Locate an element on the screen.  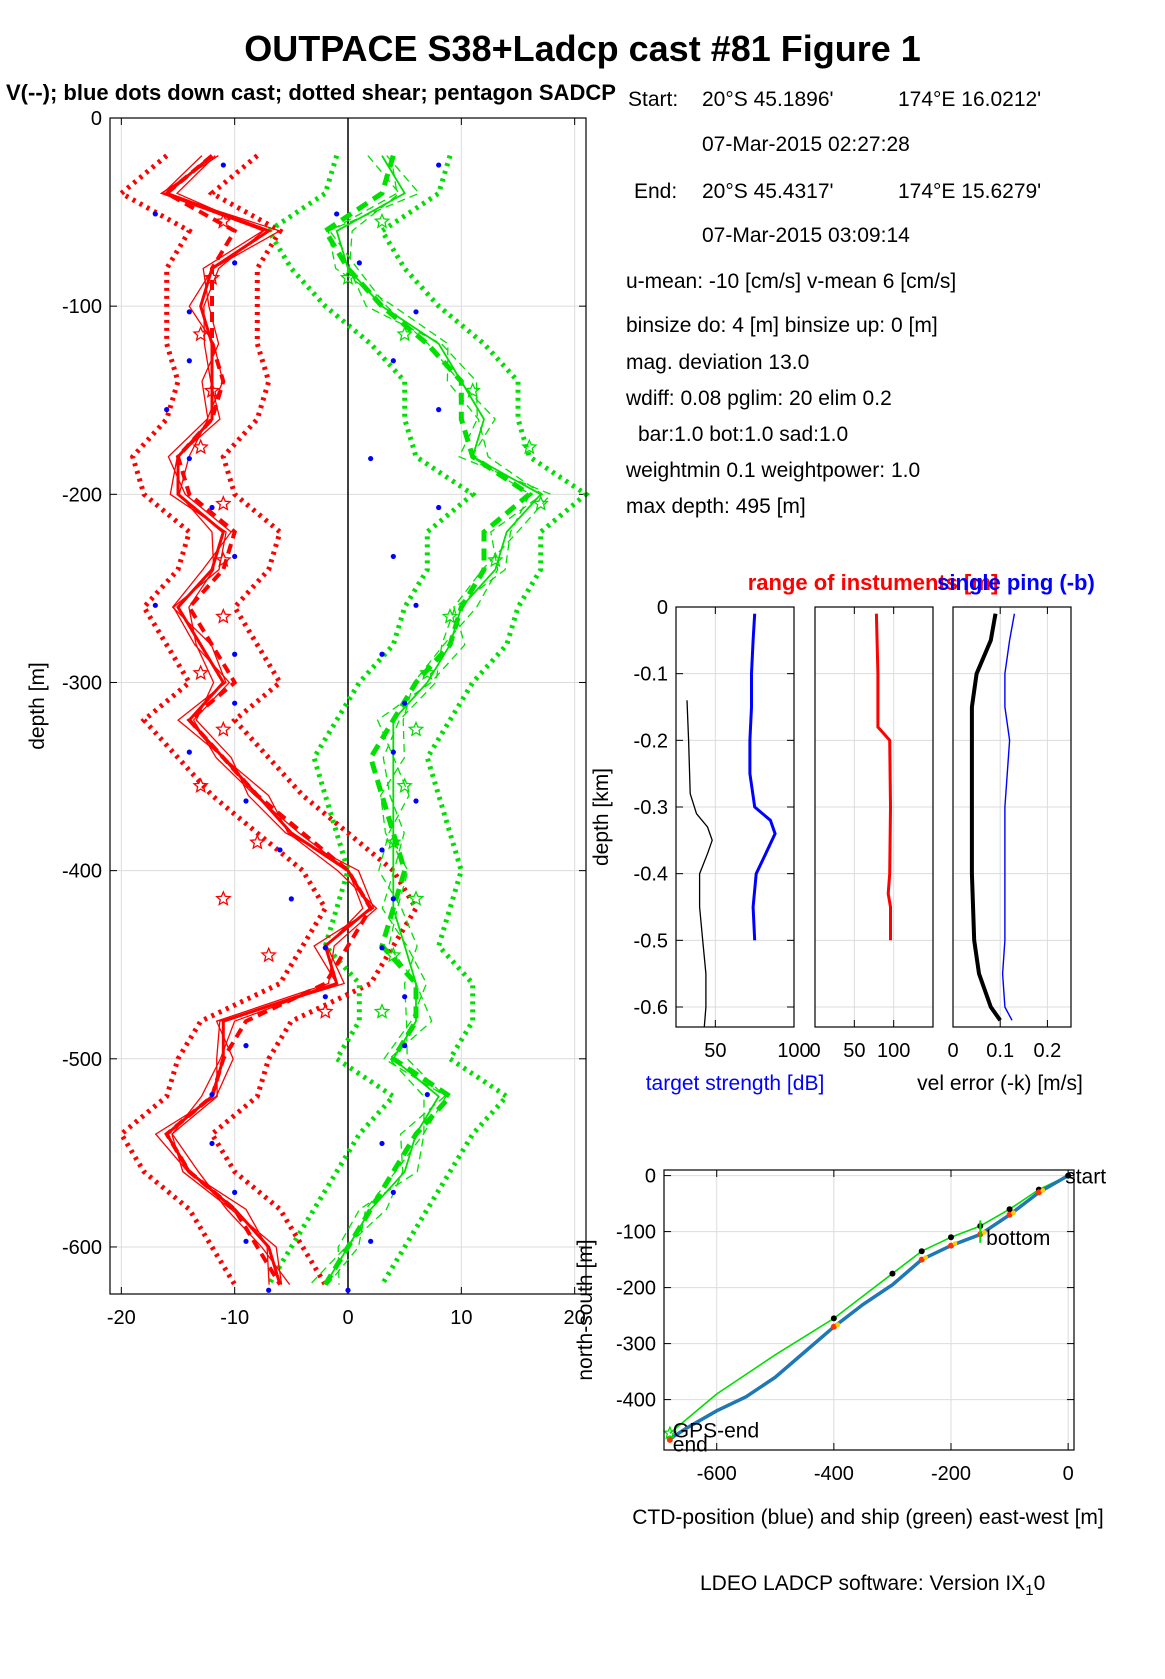
range-plot-xtick-label: 50 is located at coordinates (854, 1051).